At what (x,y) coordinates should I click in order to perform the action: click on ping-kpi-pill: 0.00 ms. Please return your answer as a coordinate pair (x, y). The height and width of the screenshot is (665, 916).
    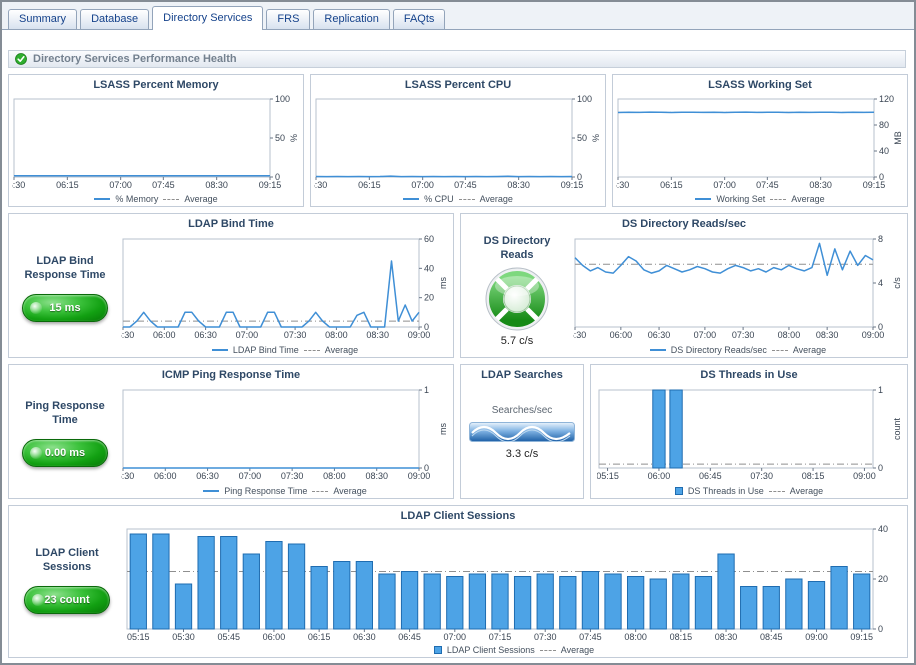
    Looking at the image, I should click on (65, 452).